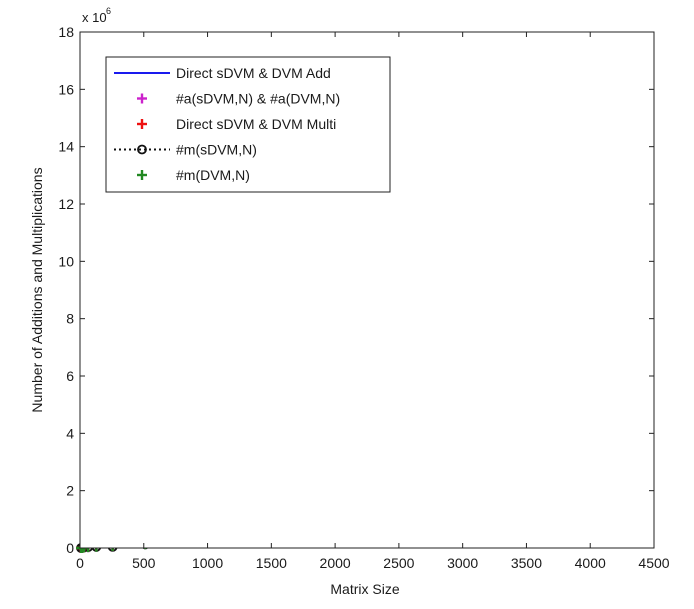 Image resolution: width=694 pixels, height=609 pixels. I want to click on y-tick-label: 14, so click(66, 147).